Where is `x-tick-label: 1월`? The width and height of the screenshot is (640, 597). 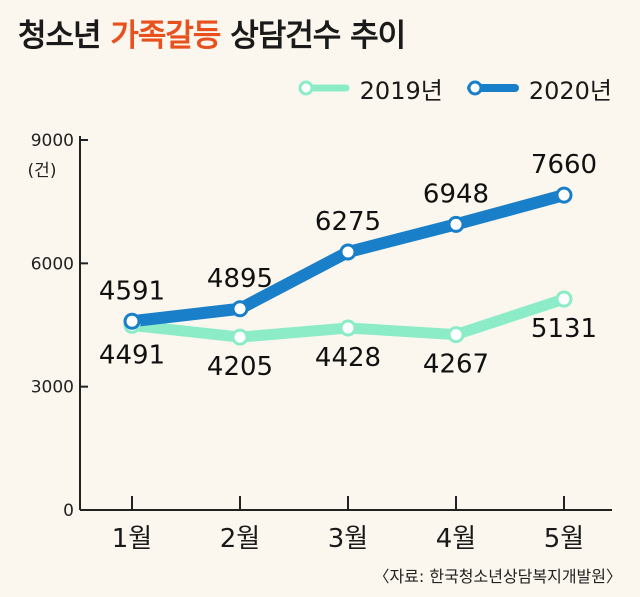
x-tick-label: 1월 is located at coordinates (132, 539).